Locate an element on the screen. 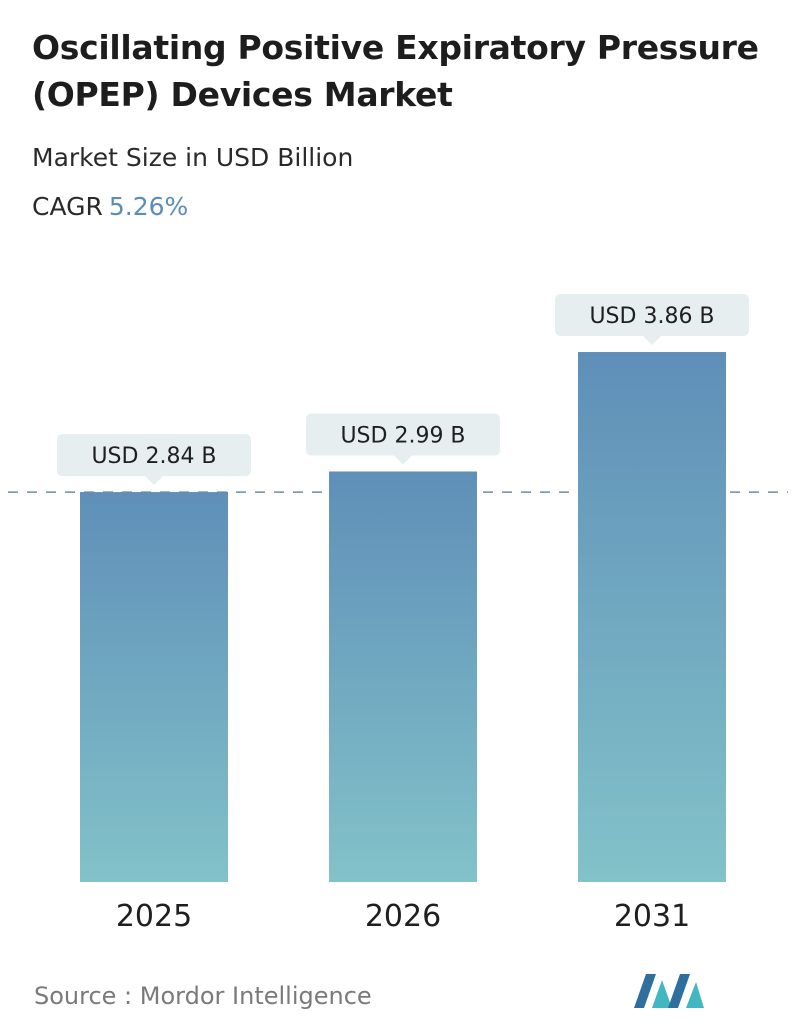 This screenshot has width=796, height=1034. cagr-label: CAGR is located at coordinates (67, 206).